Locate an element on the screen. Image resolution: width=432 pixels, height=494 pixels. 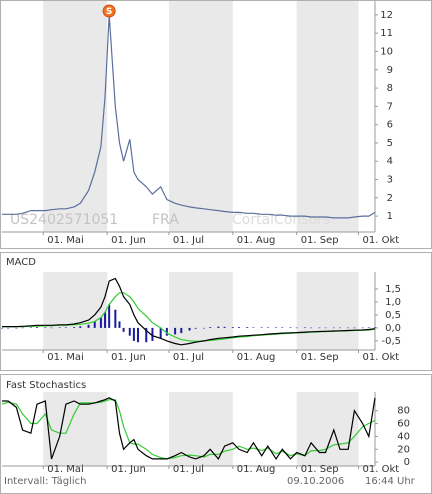
watermark-isin: US2402571051 is located at coordinates (64, 220).